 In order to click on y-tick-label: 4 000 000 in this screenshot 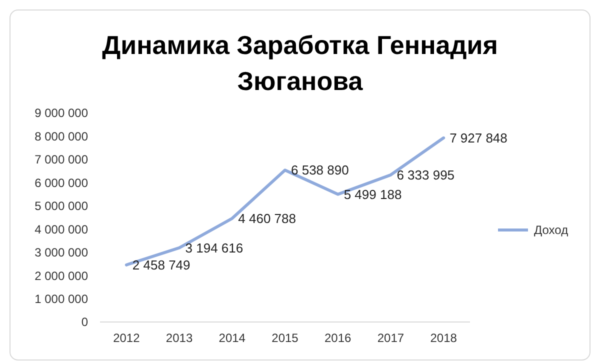, I will do `click(61, 229)`.